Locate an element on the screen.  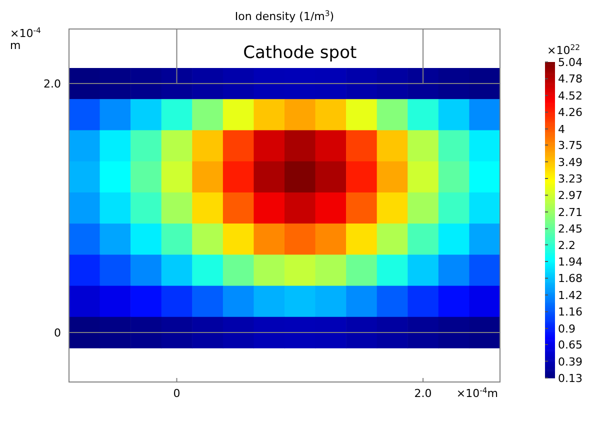
text: Cathode spot is located at coordinates (300, 53).